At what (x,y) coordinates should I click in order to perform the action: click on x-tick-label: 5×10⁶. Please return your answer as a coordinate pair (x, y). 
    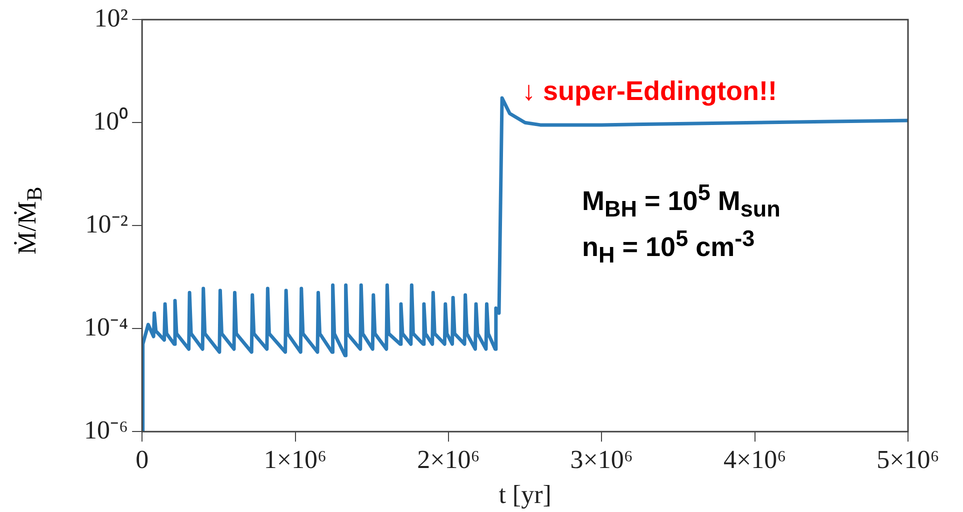
    Looking at the image, I should click on (908, 459).